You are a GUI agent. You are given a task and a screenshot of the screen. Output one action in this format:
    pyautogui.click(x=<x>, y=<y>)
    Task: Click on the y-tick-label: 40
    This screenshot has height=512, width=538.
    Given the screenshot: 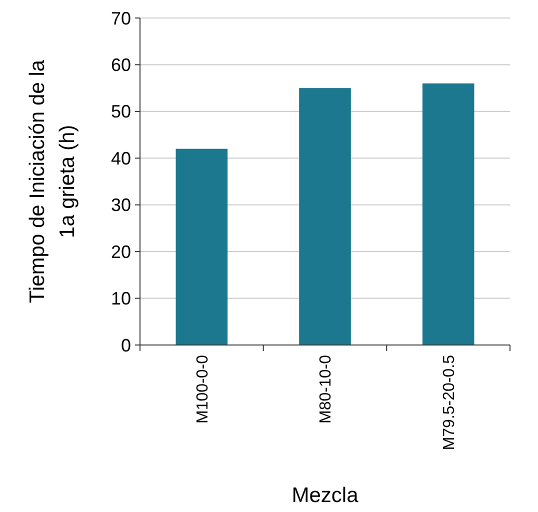 What is the action you would take?
    pyautogui.click(x=120, y=158)
    